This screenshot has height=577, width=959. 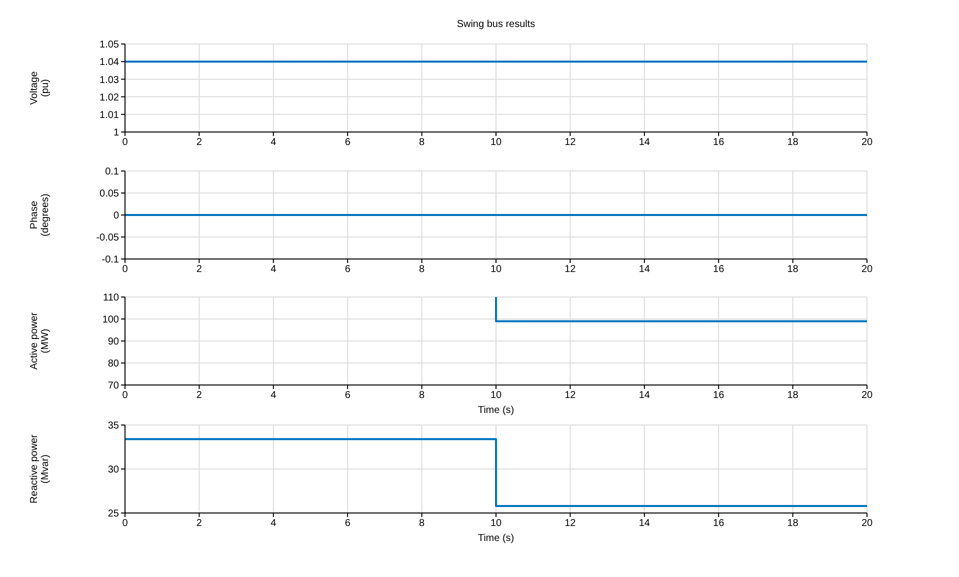 What do you see at coordinates (40, 215) in the screenshot?
I see `y-axis-title: Phase (degrees)` at bounding box center [40, 215].